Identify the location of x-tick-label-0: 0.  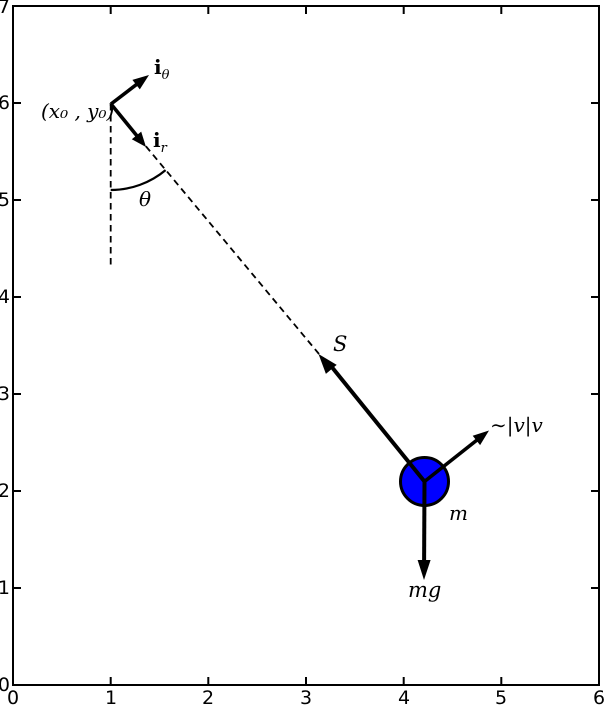
(13, 697).